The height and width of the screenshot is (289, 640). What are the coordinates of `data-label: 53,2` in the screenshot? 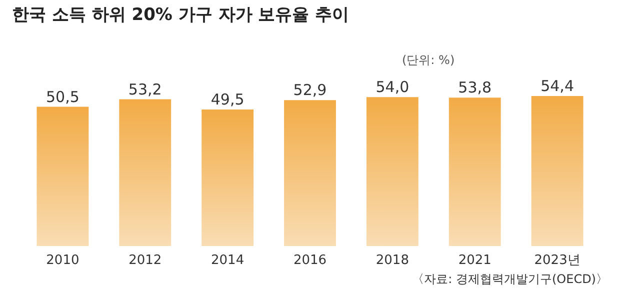 It's located at (145, 89).